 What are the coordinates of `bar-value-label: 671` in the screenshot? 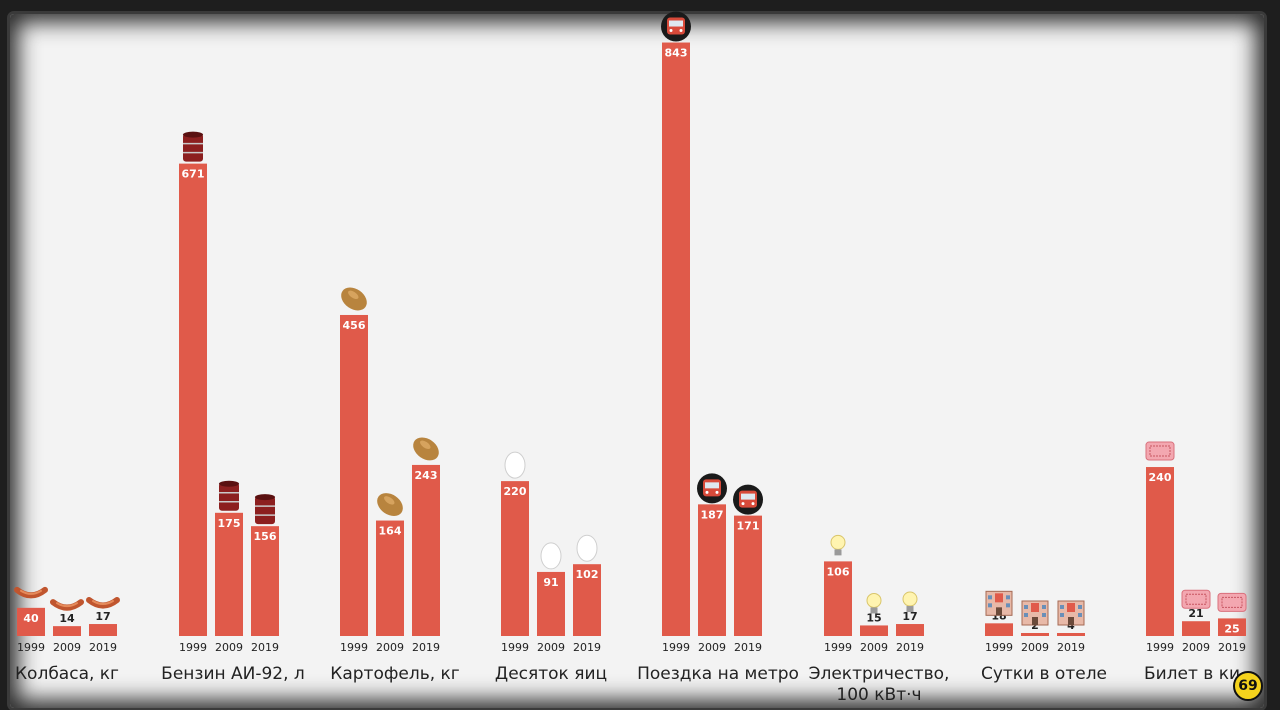 It's located at (193, 174).